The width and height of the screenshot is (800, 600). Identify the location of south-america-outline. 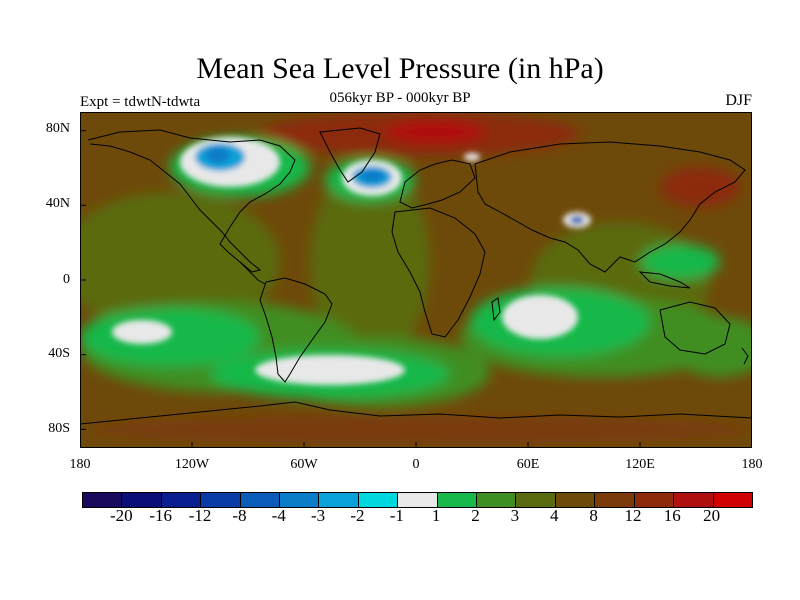
(296, 330).